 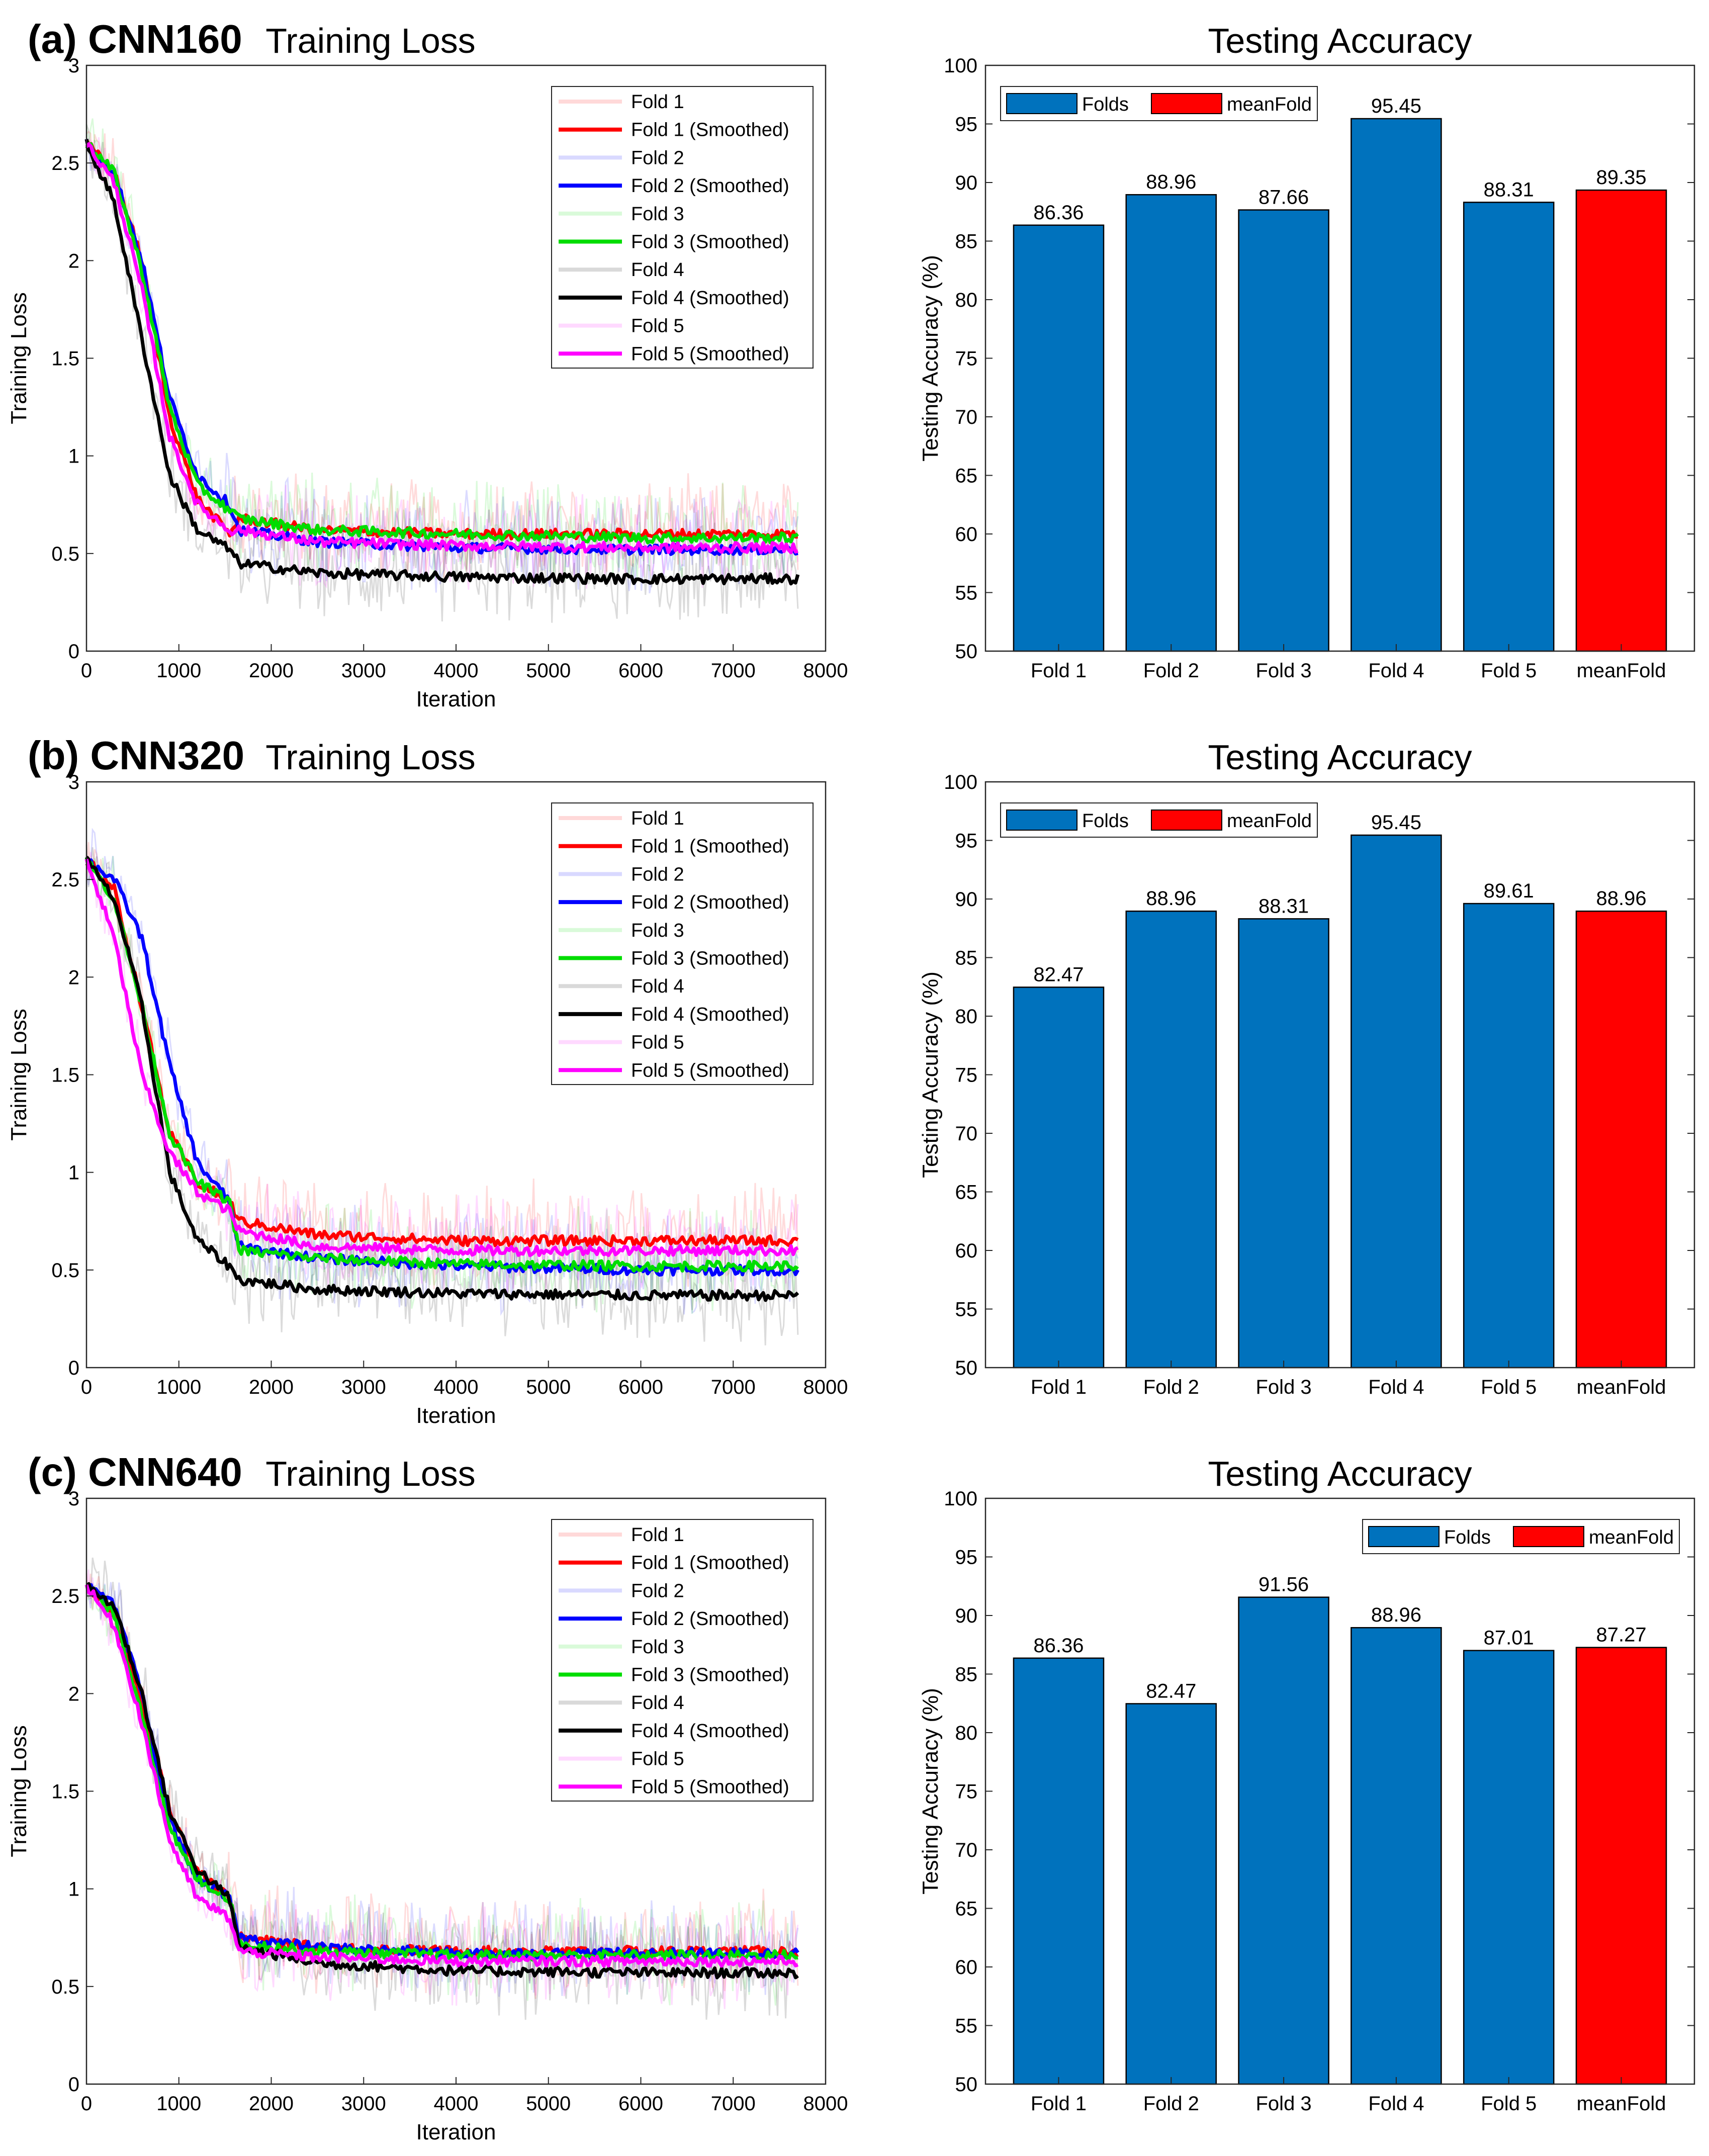 What do you see at coordinates (966, 1616) in the screenshot?
I see `y-tick-label: 90` at bounding box center [966, 1616].